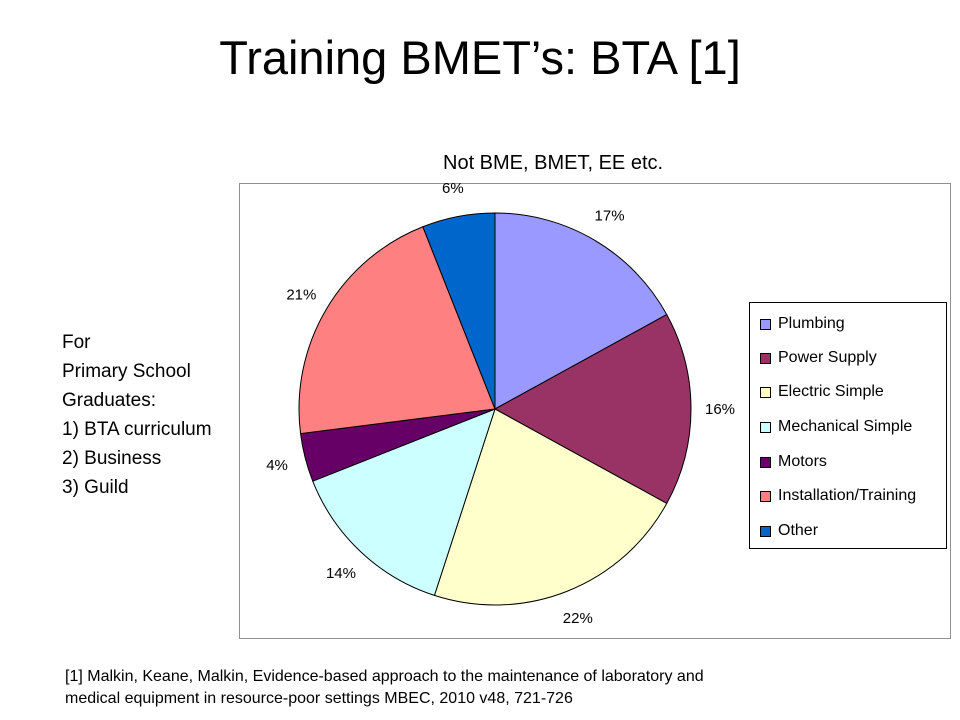 The width and height of the screenshot is (960, 720). What do you see at coordinates (720, 409) in the screenshot?
I see `data-label: 16%` at bounding box center [720, 409].